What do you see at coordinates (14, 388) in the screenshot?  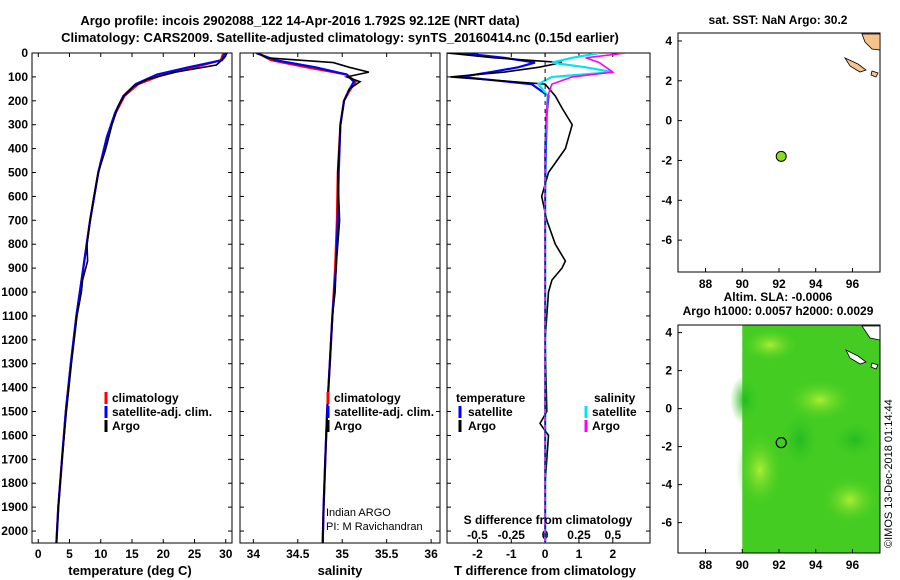 I see `depth-tick-label: 1400` at bounding box center [14, 388].